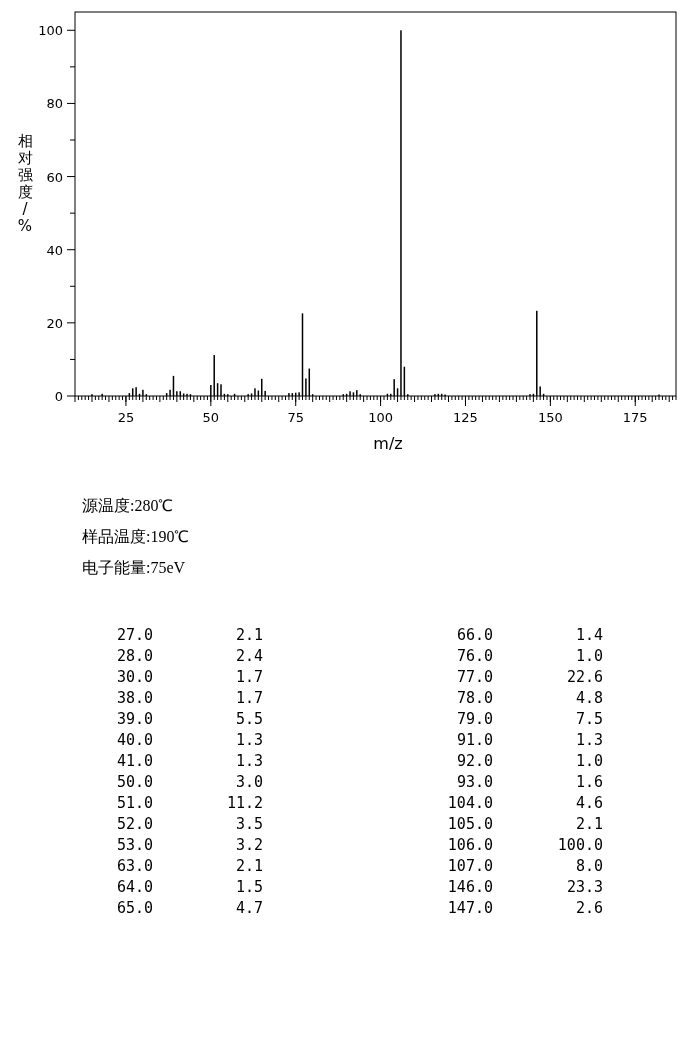 Image resolution: width=687 pixels, height=1037 pixels. What do you see at coordinates (550, 417) in the screenshot?
I see `x-tick-label: 150` at bounding box center [550, 417].